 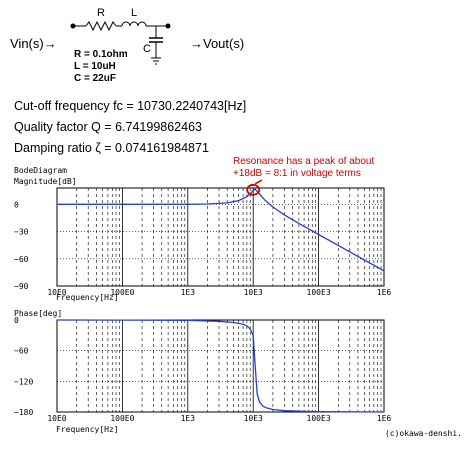 I want to click on magnitude-ytick-label: −90, so click(x=21, y=286).